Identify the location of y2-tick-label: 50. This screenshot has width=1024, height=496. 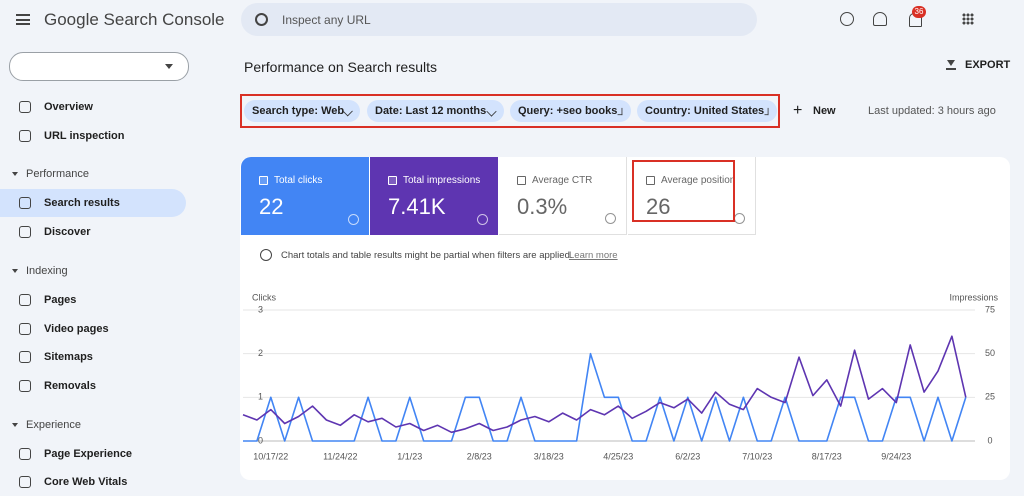
(990, 353).